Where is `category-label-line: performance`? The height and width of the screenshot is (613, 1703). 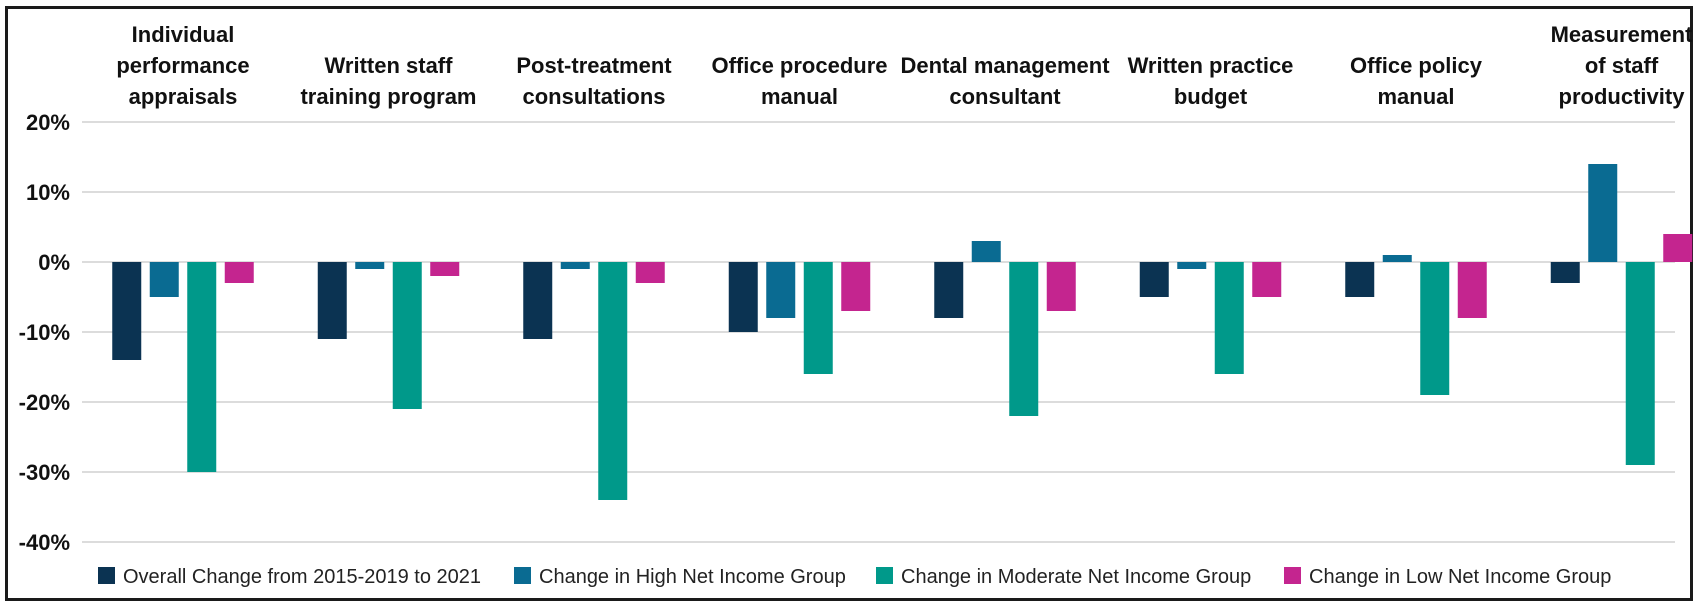
category-label-line: performance is located at coordinates (182, 65).